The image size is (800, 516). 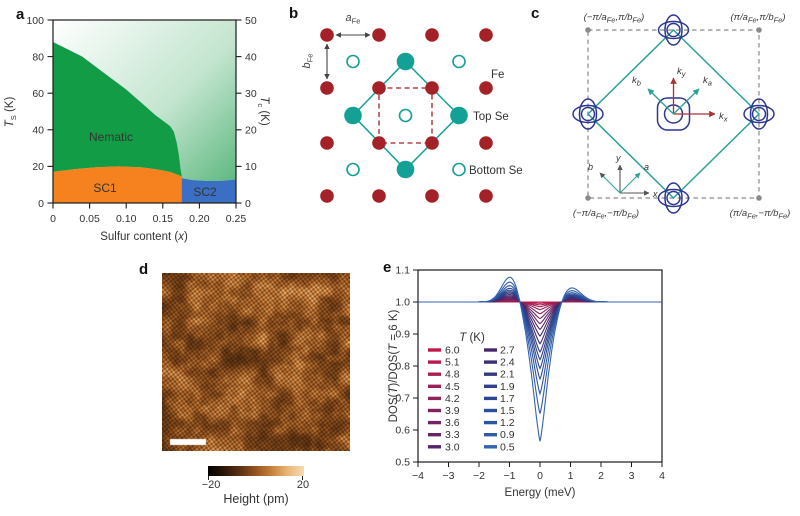 I want to click on dos-x-tick-label: −3, so click(x=449, y=476).